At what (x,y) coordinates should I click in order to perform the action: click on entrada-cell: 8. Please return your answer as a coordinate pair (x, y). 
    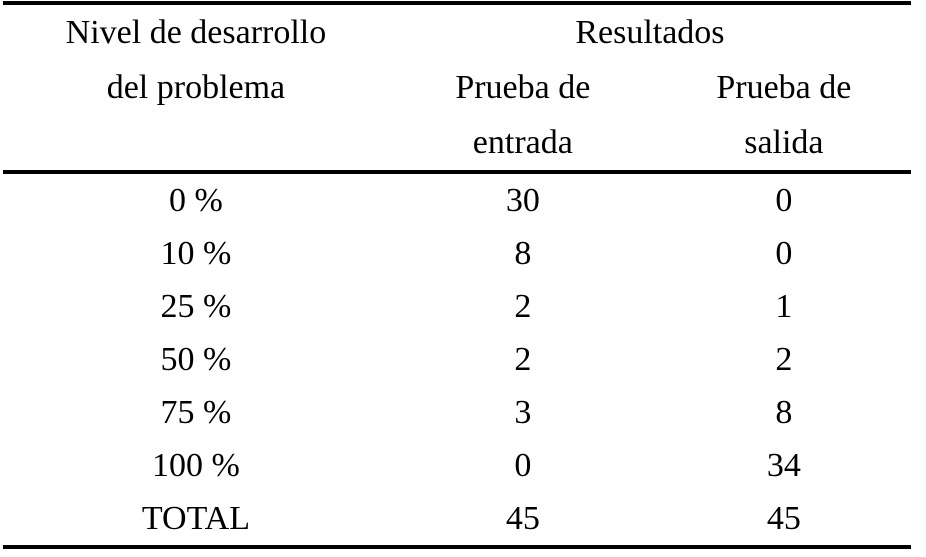
    Looking at the image, I should click on (523, 253).